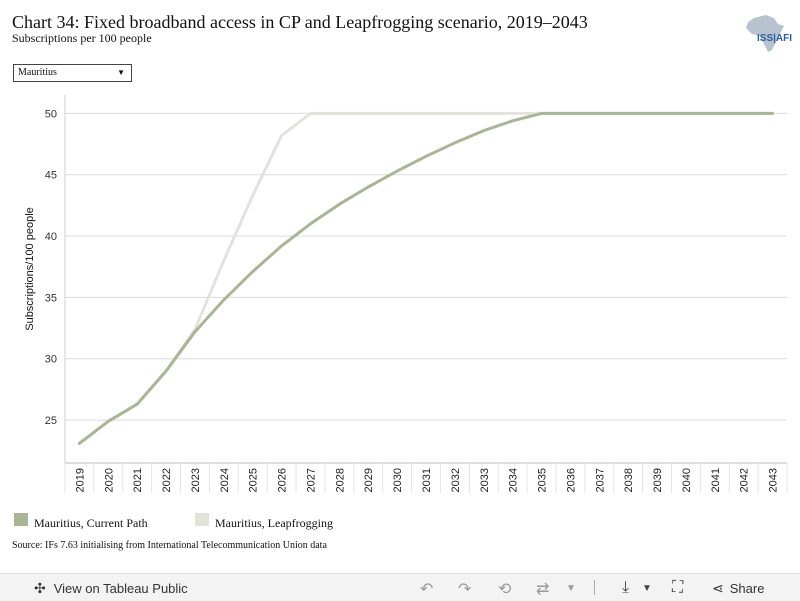 This screenshot has width=800, height=601. What do you see at coordinates (40, 588) in the screenshot?
I see `tableau-logo-icon: ✣` at bounding box center [40, 588].